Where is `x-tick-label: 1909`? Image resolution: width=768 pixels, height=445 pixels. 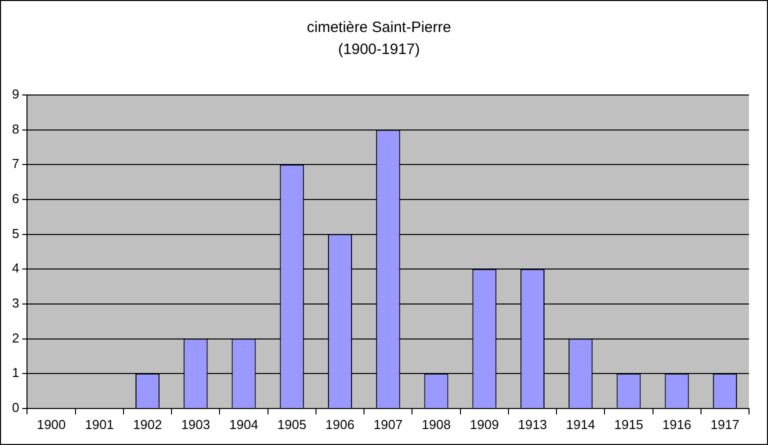
x-tick-label: 1909 is located at coordinates (484, 424).